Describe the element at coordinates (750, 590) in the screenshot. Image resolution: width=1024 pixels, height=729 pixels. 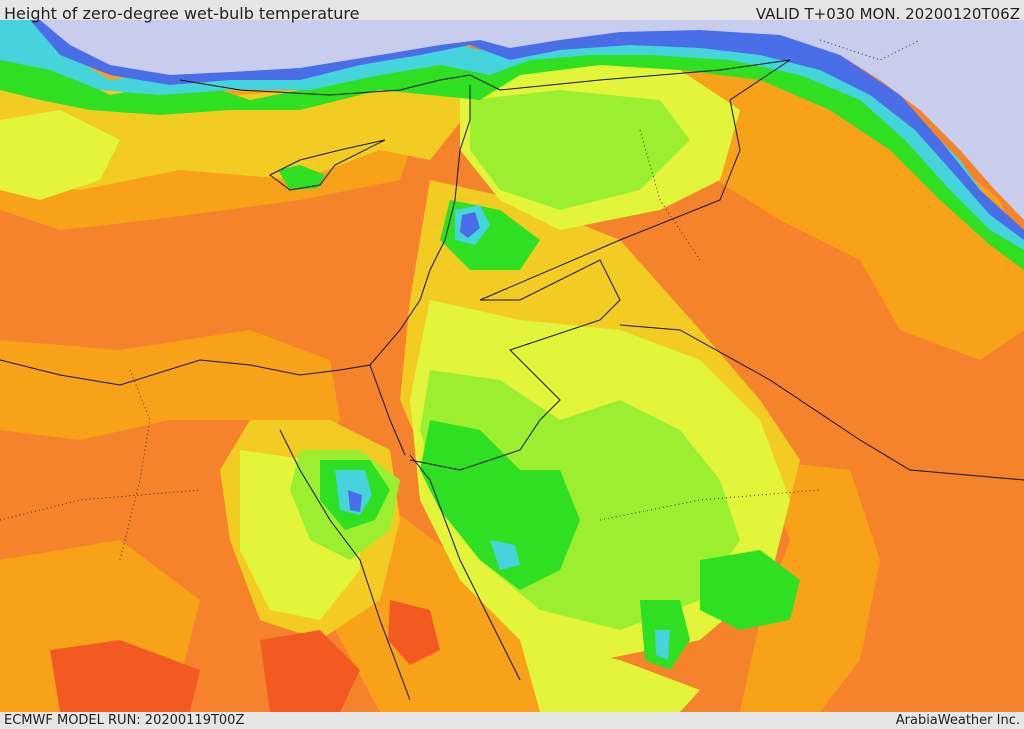
I see `green-area-saudi` at that location.